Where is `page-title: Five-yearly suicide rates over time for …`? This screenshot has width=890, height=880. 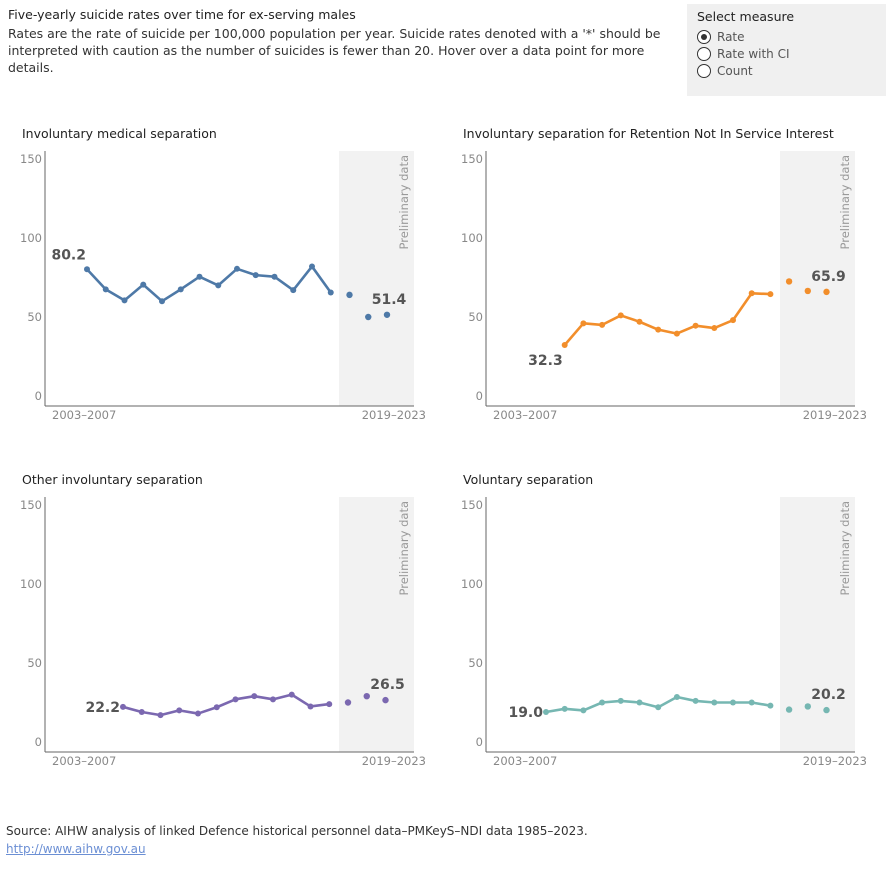 page-title: Five-yearly suicide rates over time for … is located at coordinates (182, 14).